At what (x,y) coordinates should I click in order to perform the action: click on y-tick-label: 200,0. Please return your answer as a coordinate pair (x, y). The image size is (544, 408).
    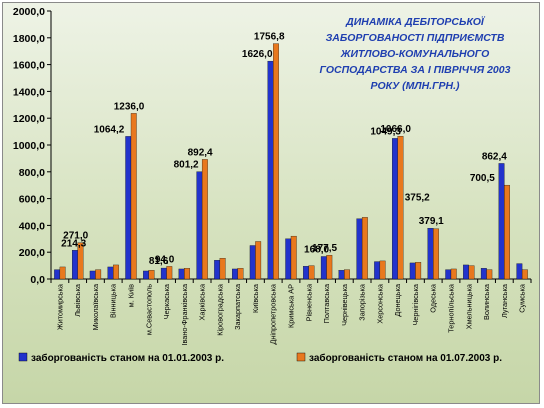
    Looking at the image, I should click on (32, 253).